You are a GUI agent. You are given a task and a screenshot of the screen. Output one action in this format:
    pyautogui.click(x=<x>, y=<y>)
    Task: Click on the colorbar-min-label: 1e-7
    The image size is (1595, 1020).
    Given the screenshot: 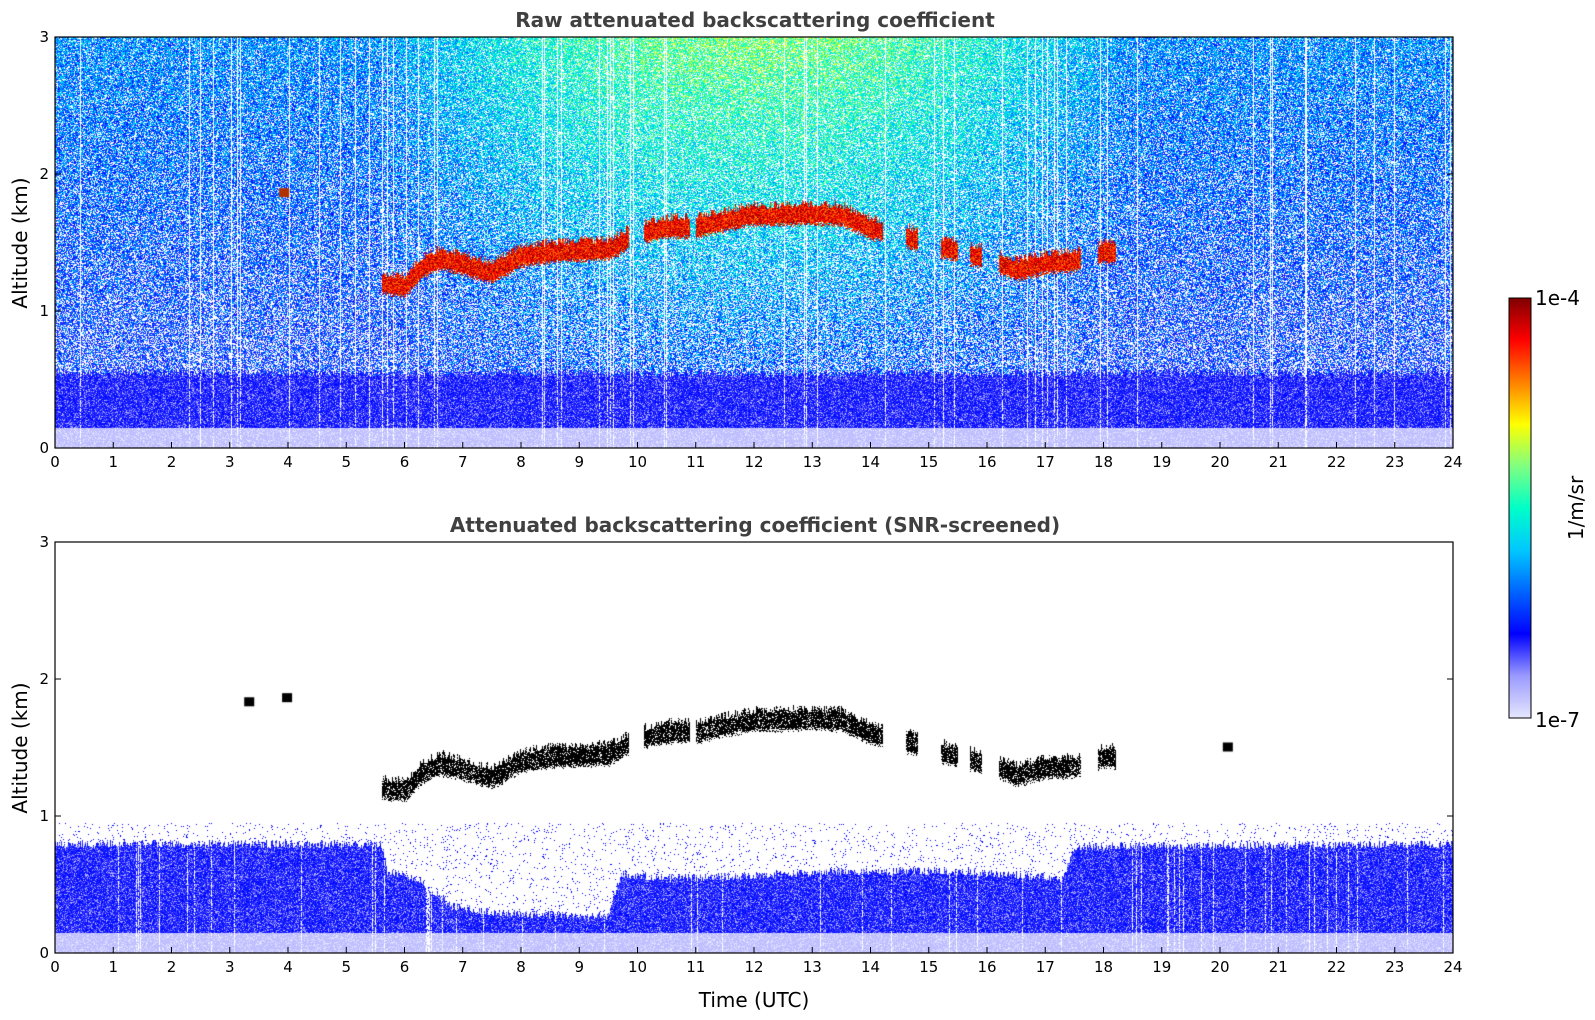 What is the action you would take?
    pyautogui.click(x=1557, y=720)
    